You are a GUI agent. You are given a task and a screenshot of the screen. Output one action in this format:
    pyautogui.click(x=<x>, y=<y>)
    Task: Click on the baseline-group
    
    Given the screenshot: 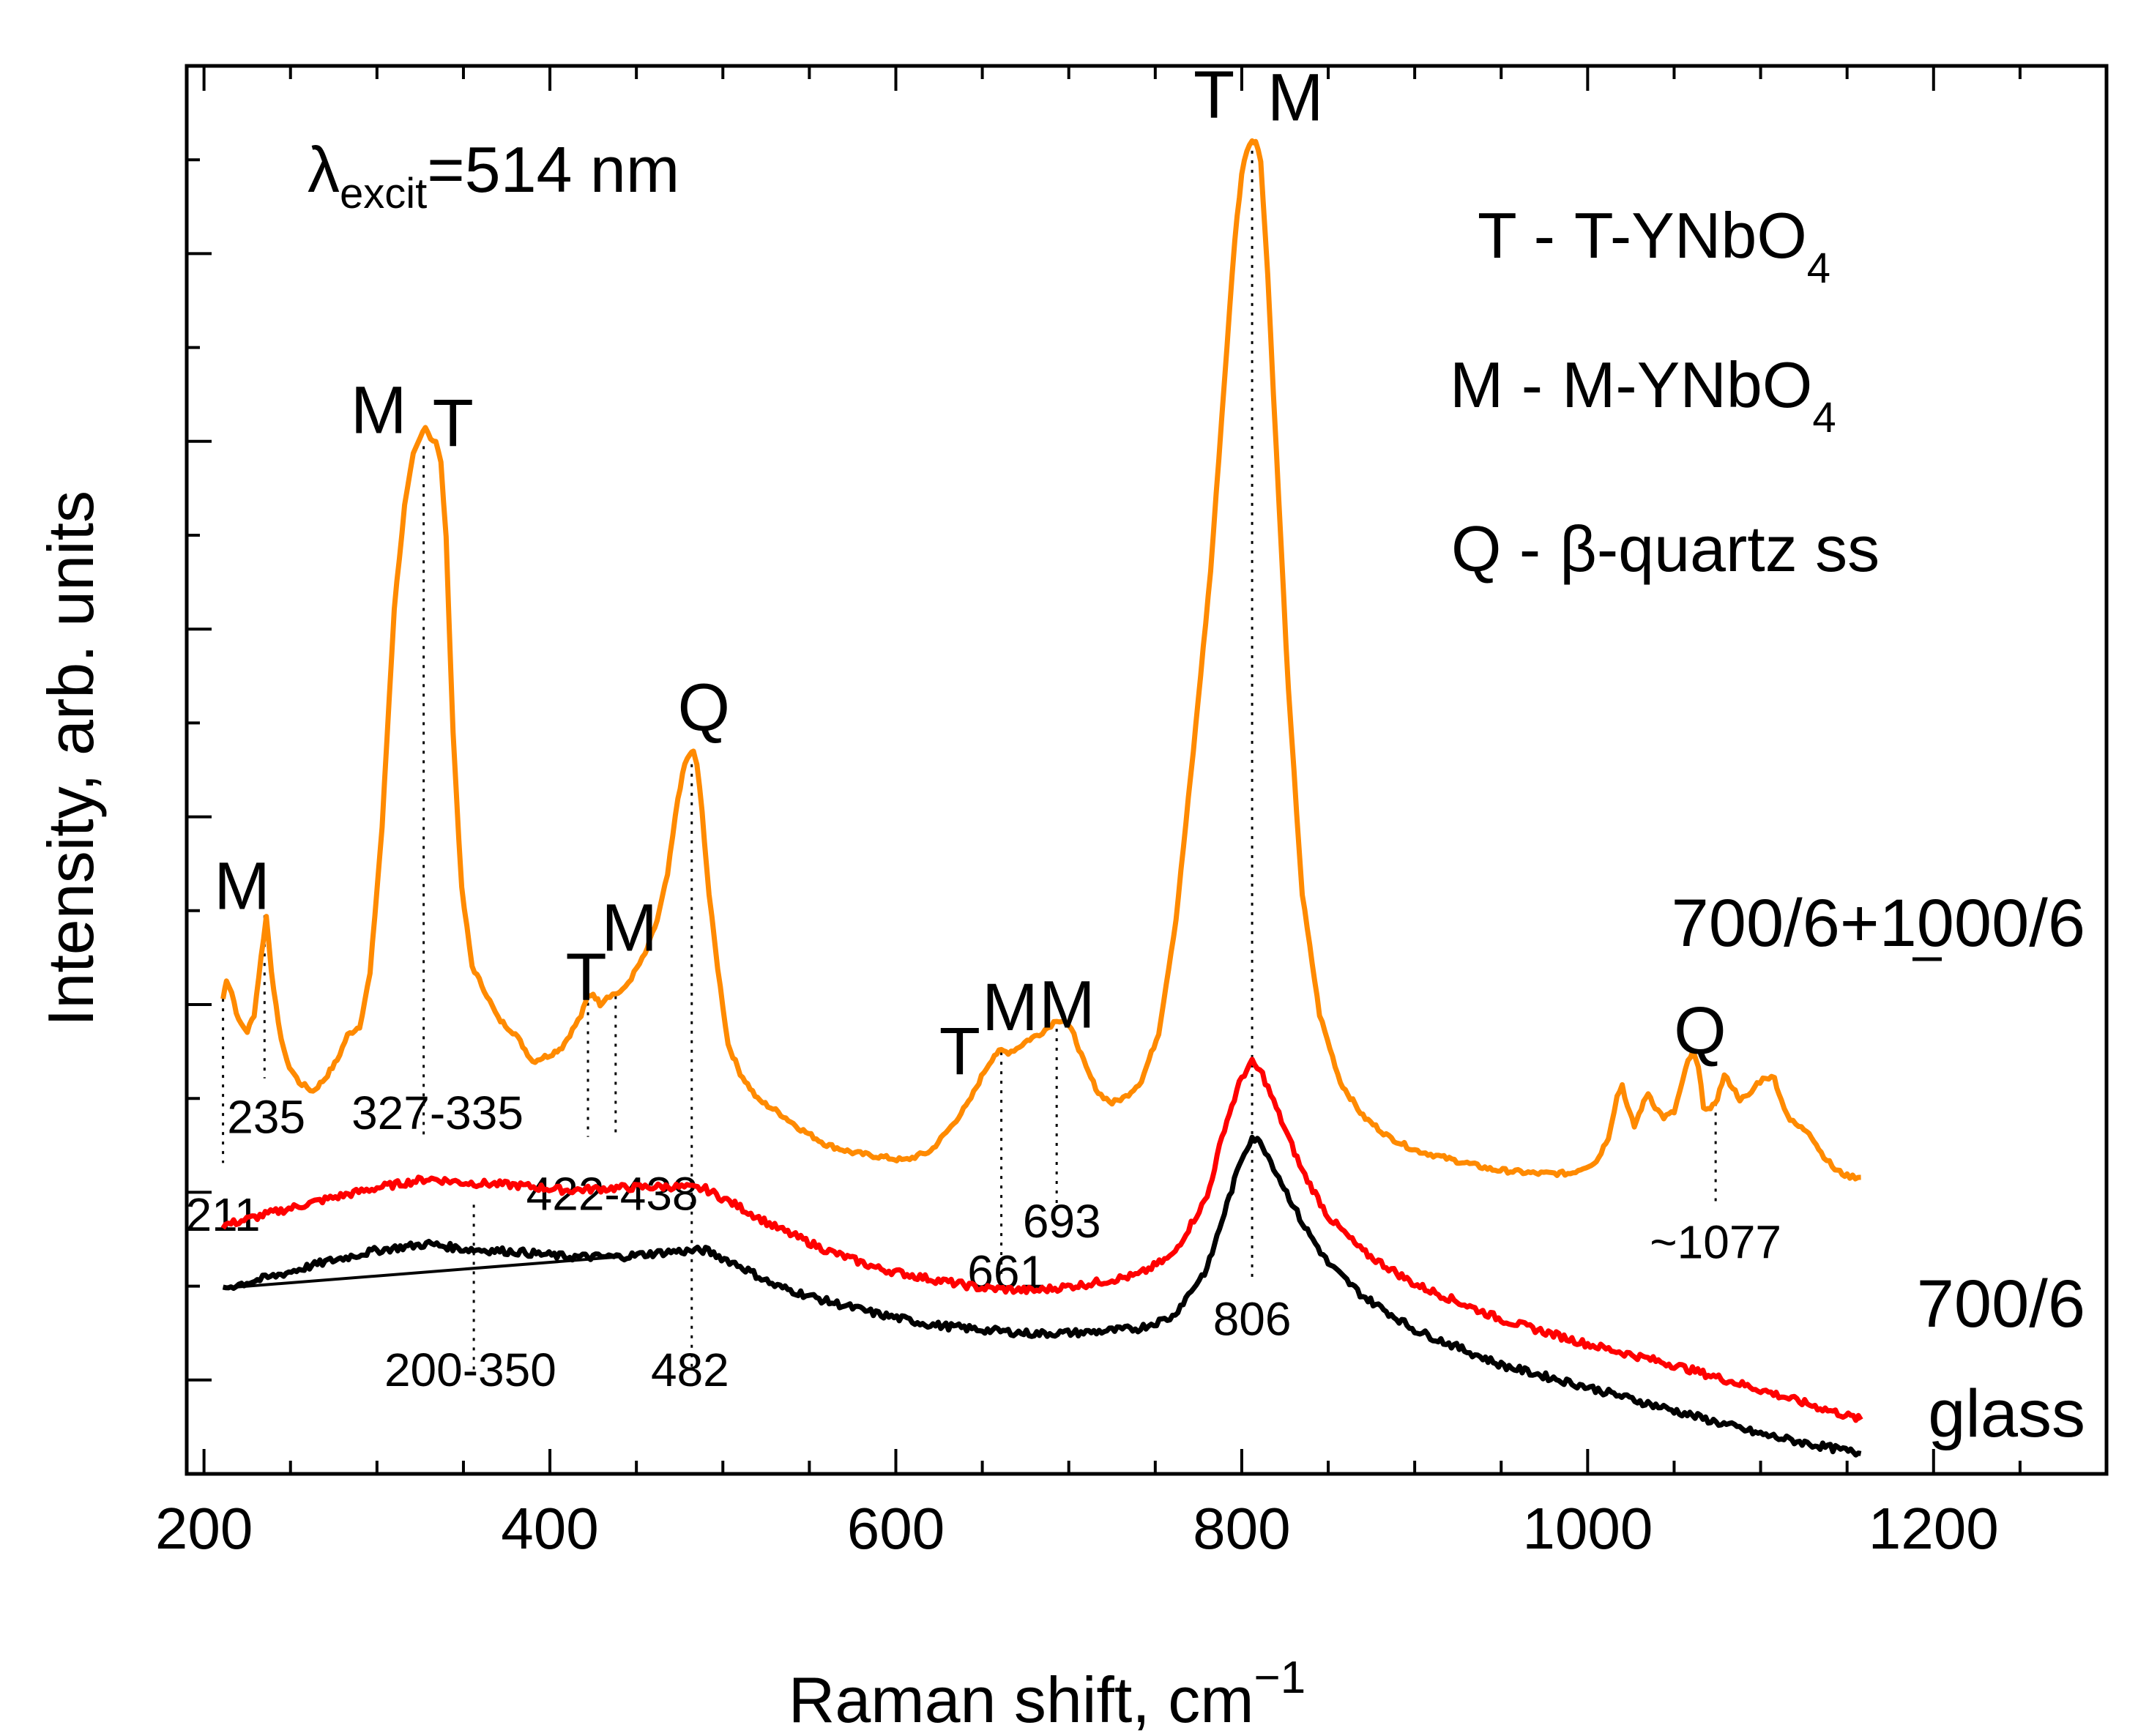 What is the action you would take?
    pyautogui.click(x=421, y=1272)
    